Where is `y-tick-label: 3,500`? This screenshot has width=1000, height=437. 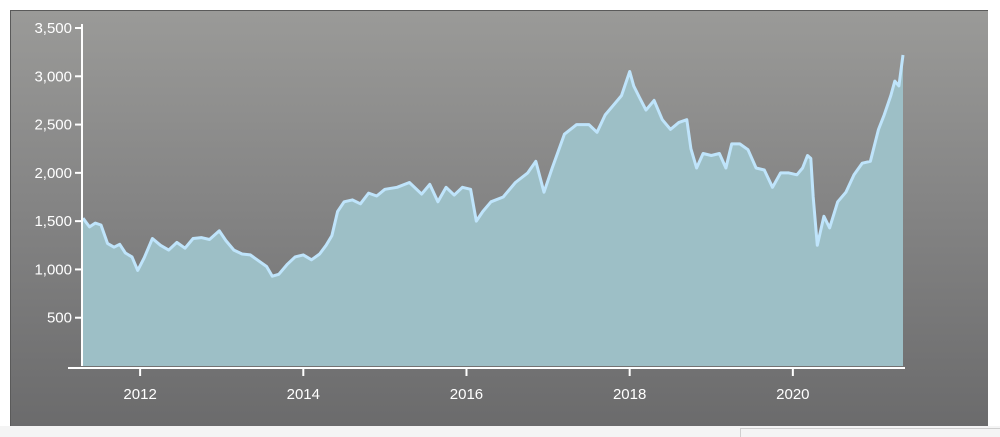 y-tick-label: 3,500 is located at coordinates (53, 28).